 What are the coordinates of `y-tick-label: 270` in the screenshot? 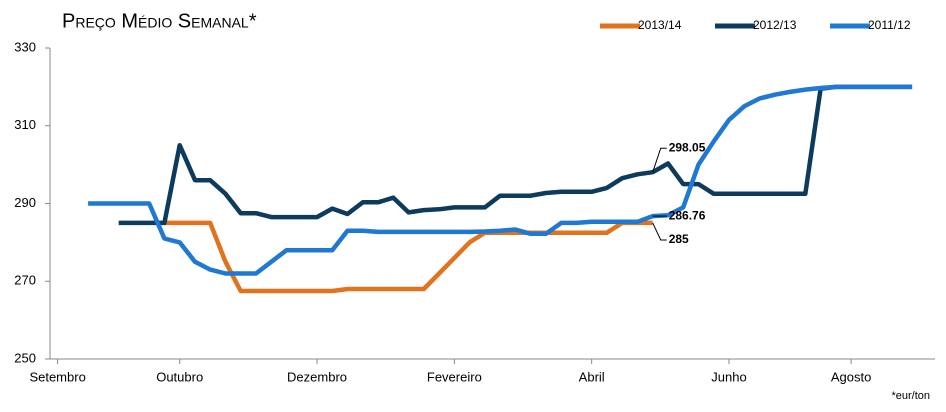 It's located at (25, 280).